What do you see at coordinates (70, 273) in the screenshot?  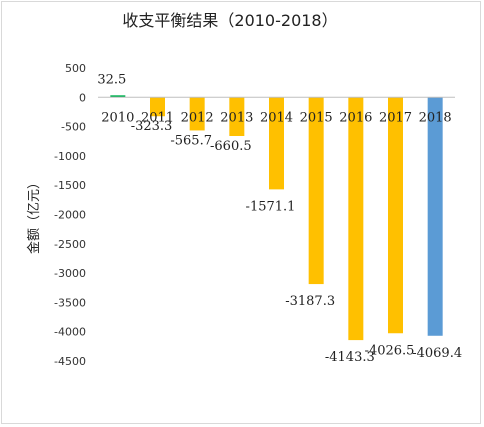 I see `y-tick-label: -3000` at bounding box center [70, 273].